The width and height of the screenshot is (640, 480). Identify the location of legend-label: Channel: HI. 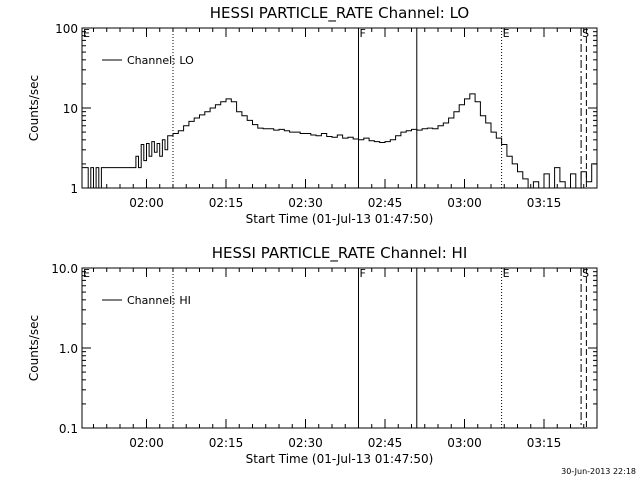
(159, 300).